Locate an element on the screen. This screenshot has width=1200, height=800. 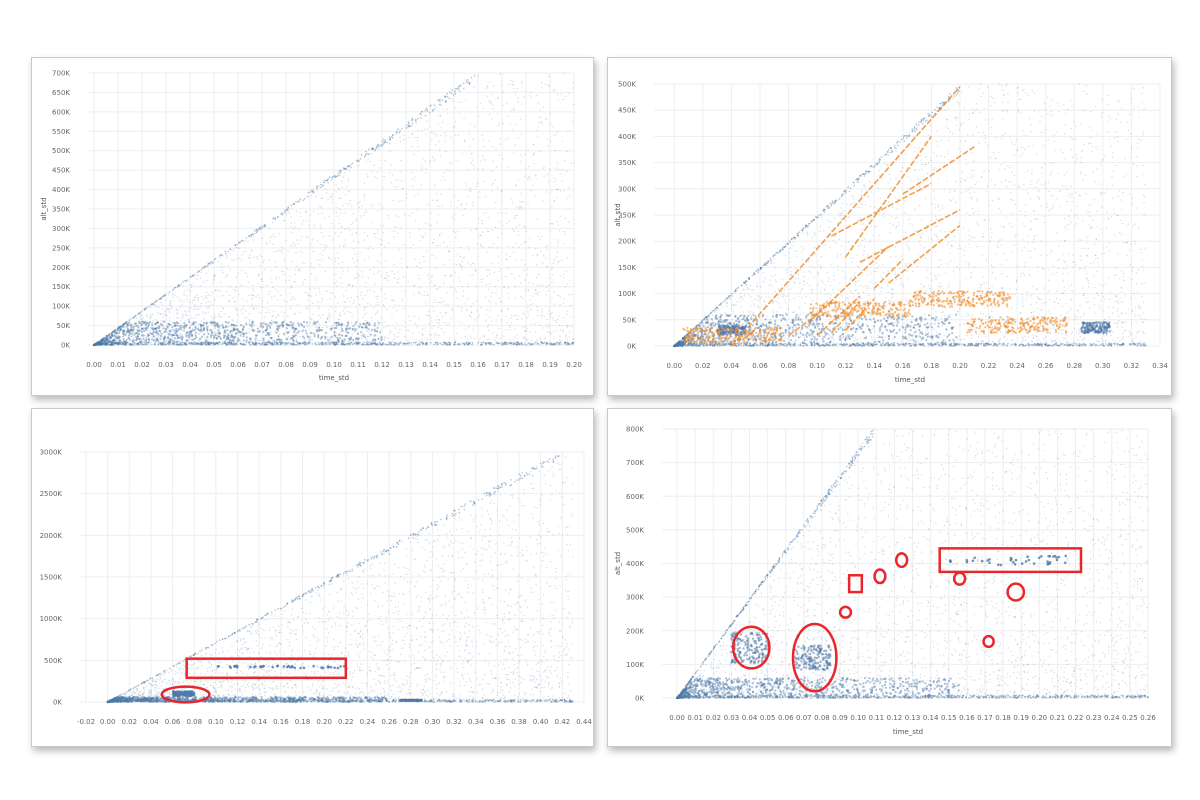
y-tick-label: 0K is located at coordinates (631, 347).